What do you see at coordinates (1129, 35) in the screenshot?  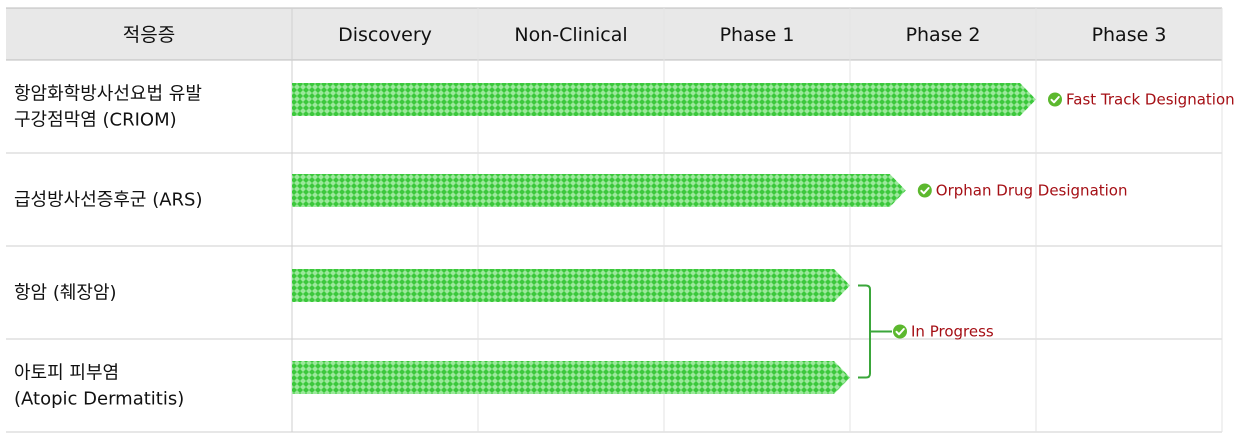 I see `header-phase-4: Phase 3` at bounding box center [1129, 35].